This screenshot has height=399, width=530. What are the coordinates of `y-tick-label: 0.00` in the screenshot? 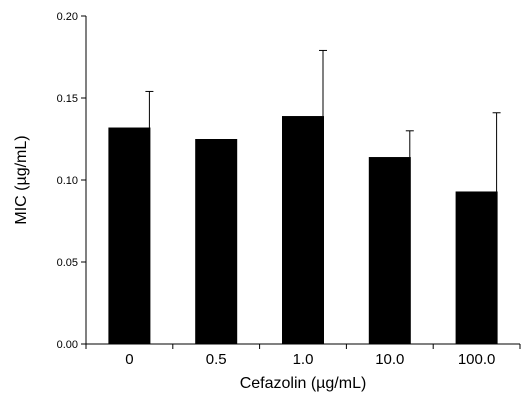 It's located at (67, 345).